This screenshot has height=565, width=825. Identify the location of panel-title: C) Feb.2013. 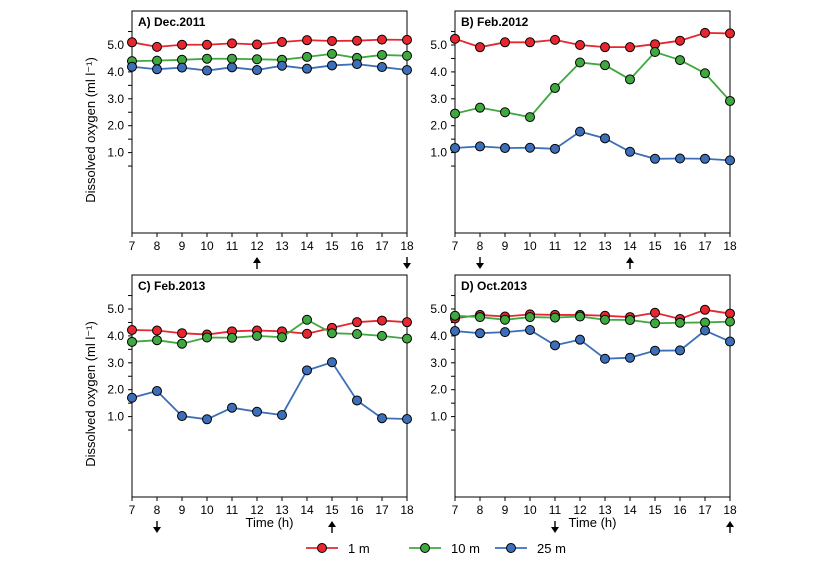
(172, 286).